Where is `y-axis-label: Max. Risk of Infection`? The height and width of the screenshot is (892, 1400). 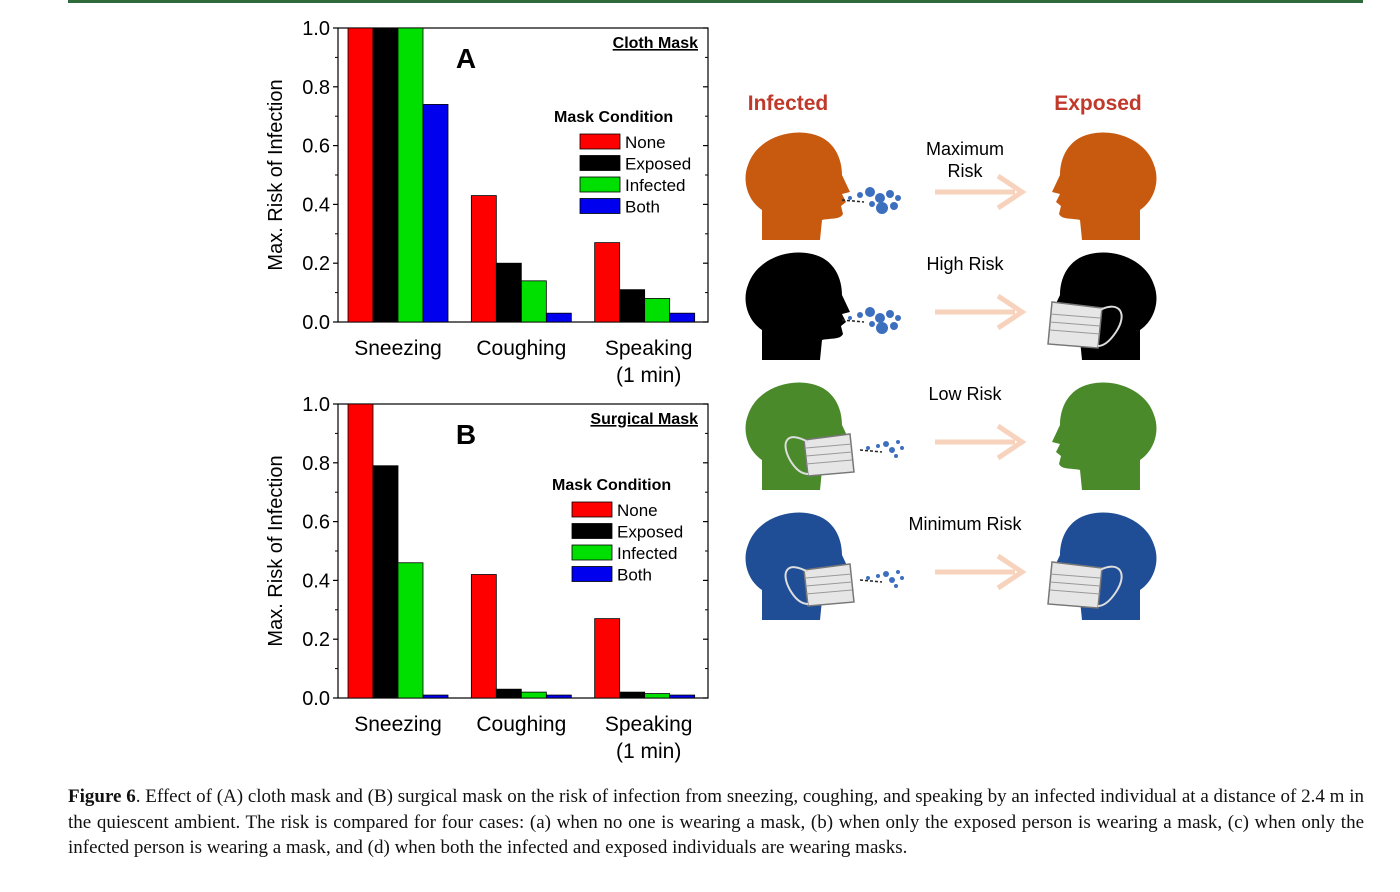 y-axis-label: Max. Risk of Infection is located at coordinates (276, 174).